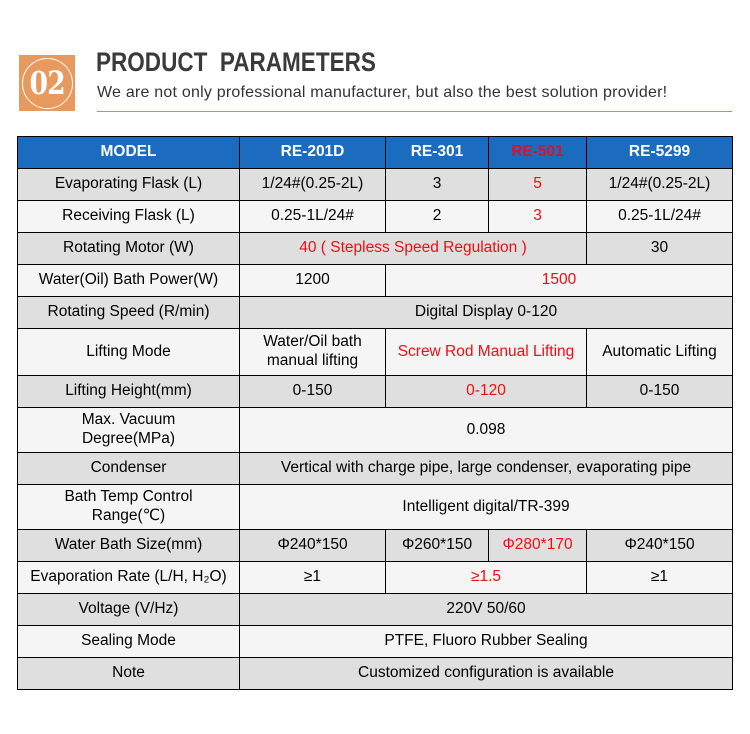 Image resolution: width=750 pixels, height=734 pixels. I want to click on table-row: Sealing Mode PTFE, Fluoro Rubber Sealing, so click(375, 641).